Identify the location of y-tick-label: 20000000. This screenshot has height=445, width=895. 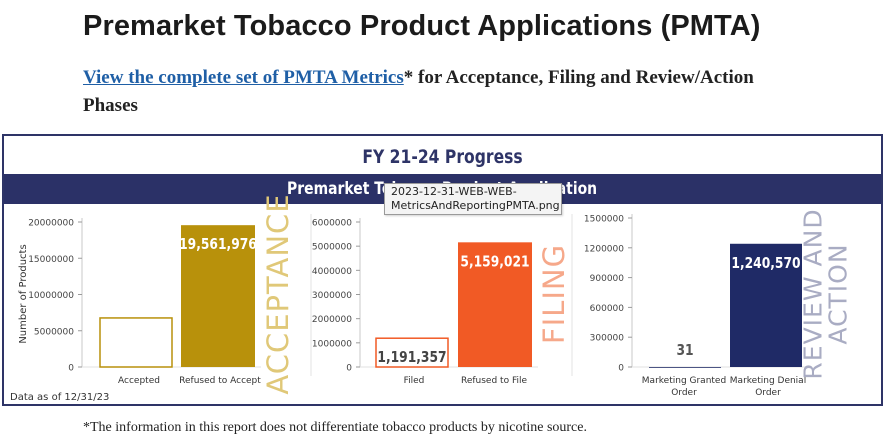
(51, 224).